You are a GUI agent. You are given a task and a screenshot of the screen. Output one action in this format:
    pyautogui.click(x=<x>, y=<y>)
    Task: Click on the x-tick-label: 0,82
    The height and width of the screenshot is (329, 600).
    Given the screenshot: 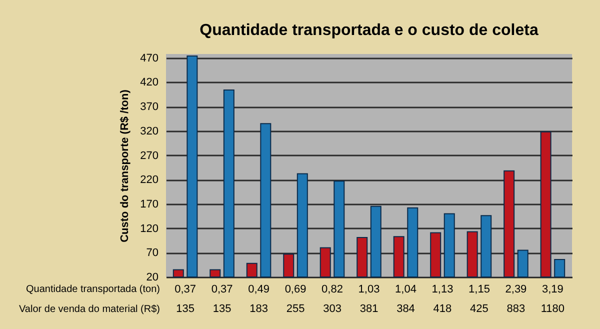 What is the action you would take?
    pyautogui.click(x=332, y=290)
    